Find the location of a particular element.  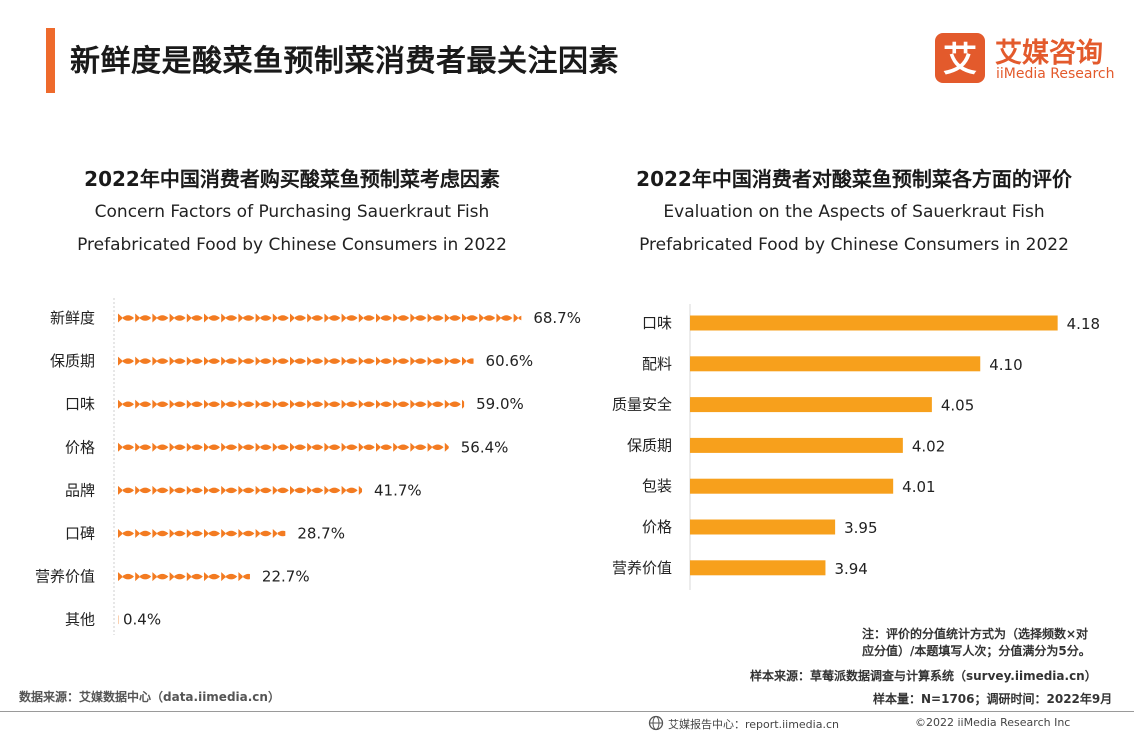

left-value-label: 68.7% is located at coordinates (557, 318).